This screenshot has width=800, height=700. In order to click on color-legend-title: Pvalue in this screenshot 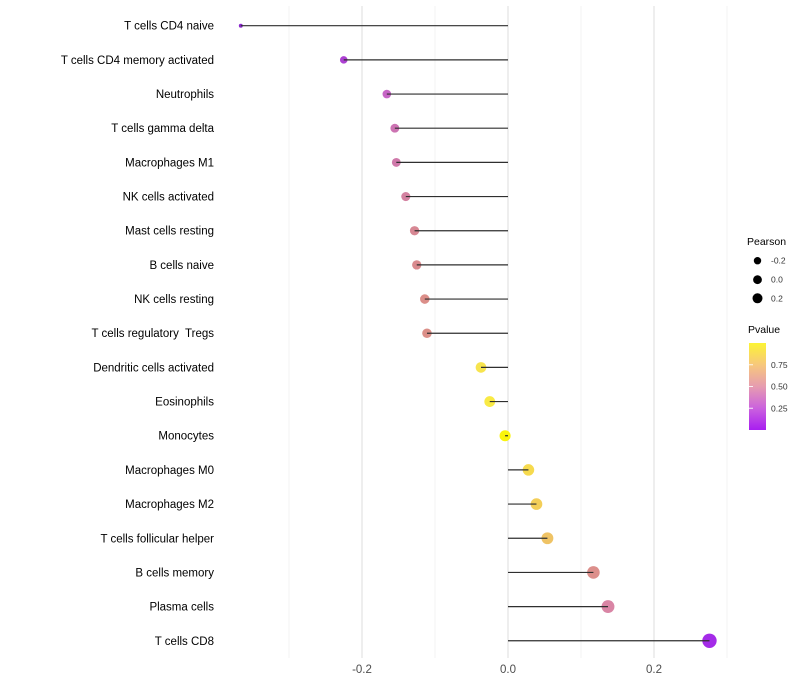, I will do `click(764, 330)`.